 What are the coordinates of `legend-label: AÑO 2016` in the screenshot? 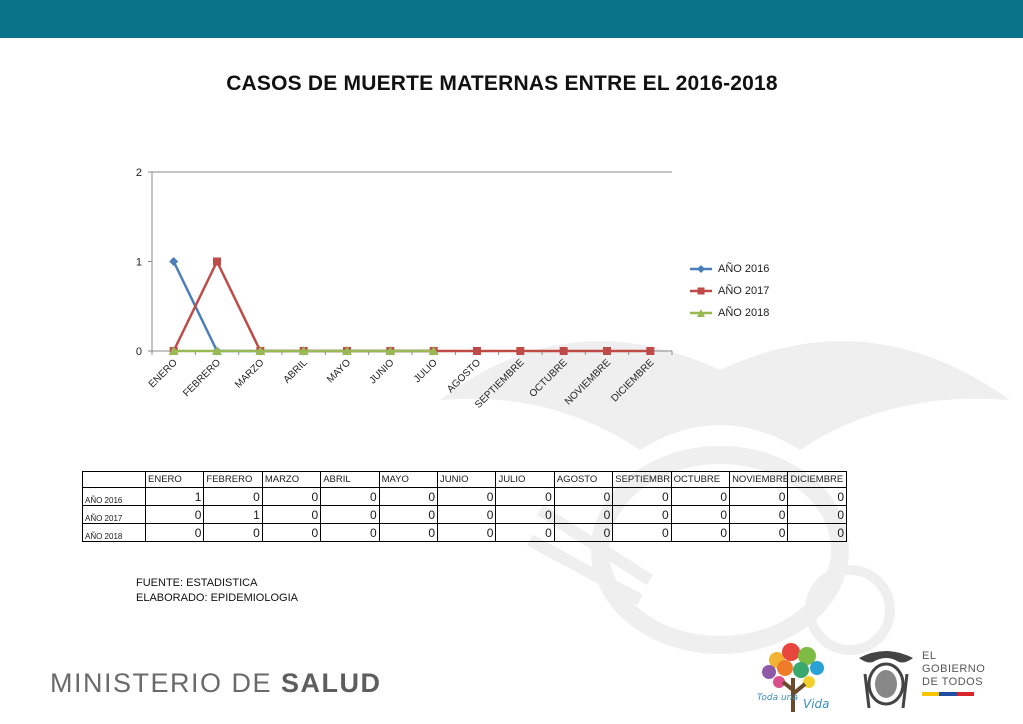 It's located at (744, 269).